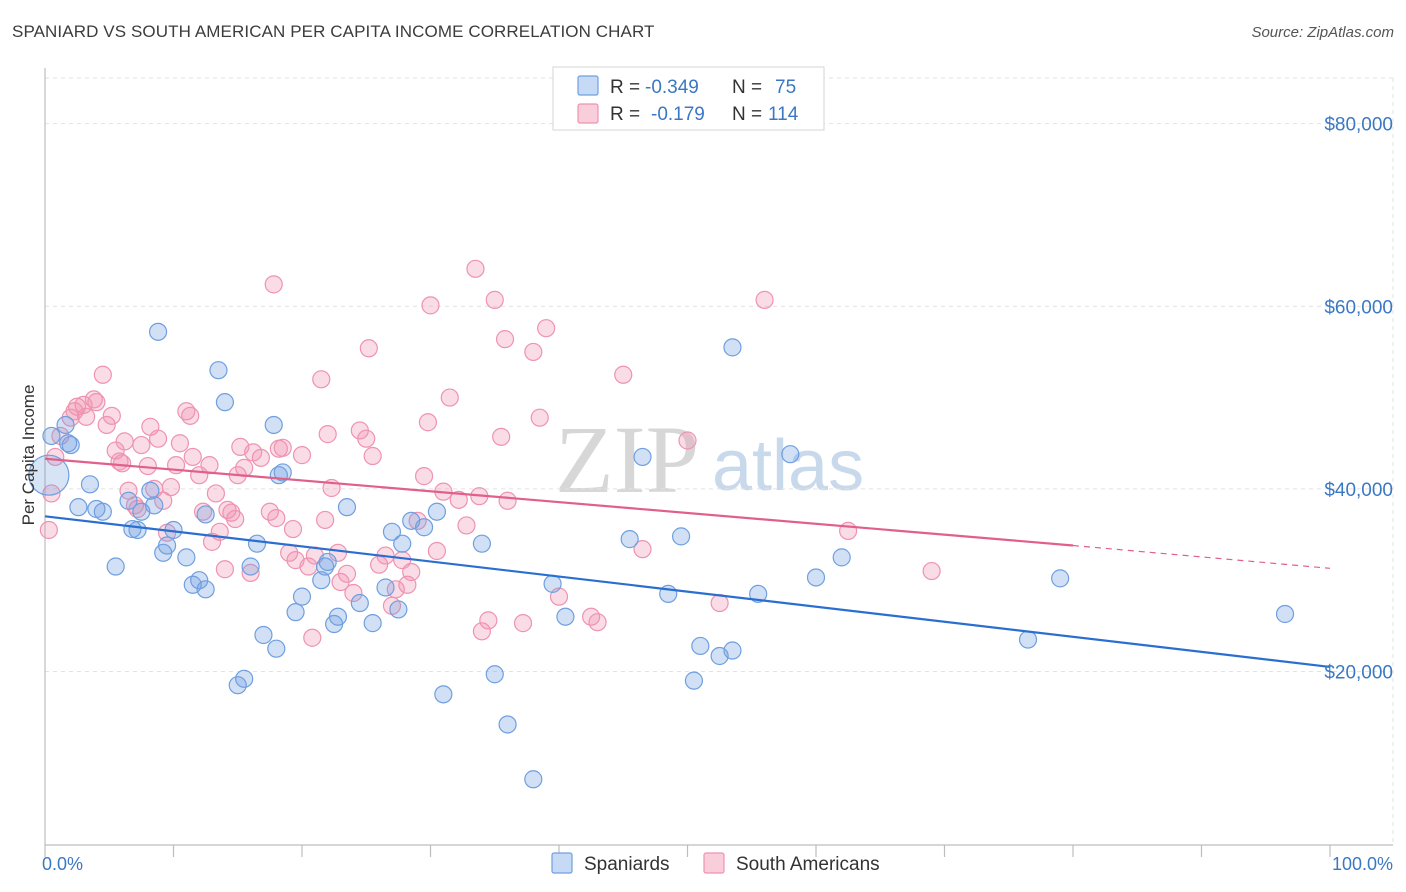 Image resolution: width=1406 pixels, height=892 pixels. Describe the element at coordinates (1358, 399) in the screenshot. I see `y-tick-labels: $20,000 $40,000 $60,000 $80,000` at that location.